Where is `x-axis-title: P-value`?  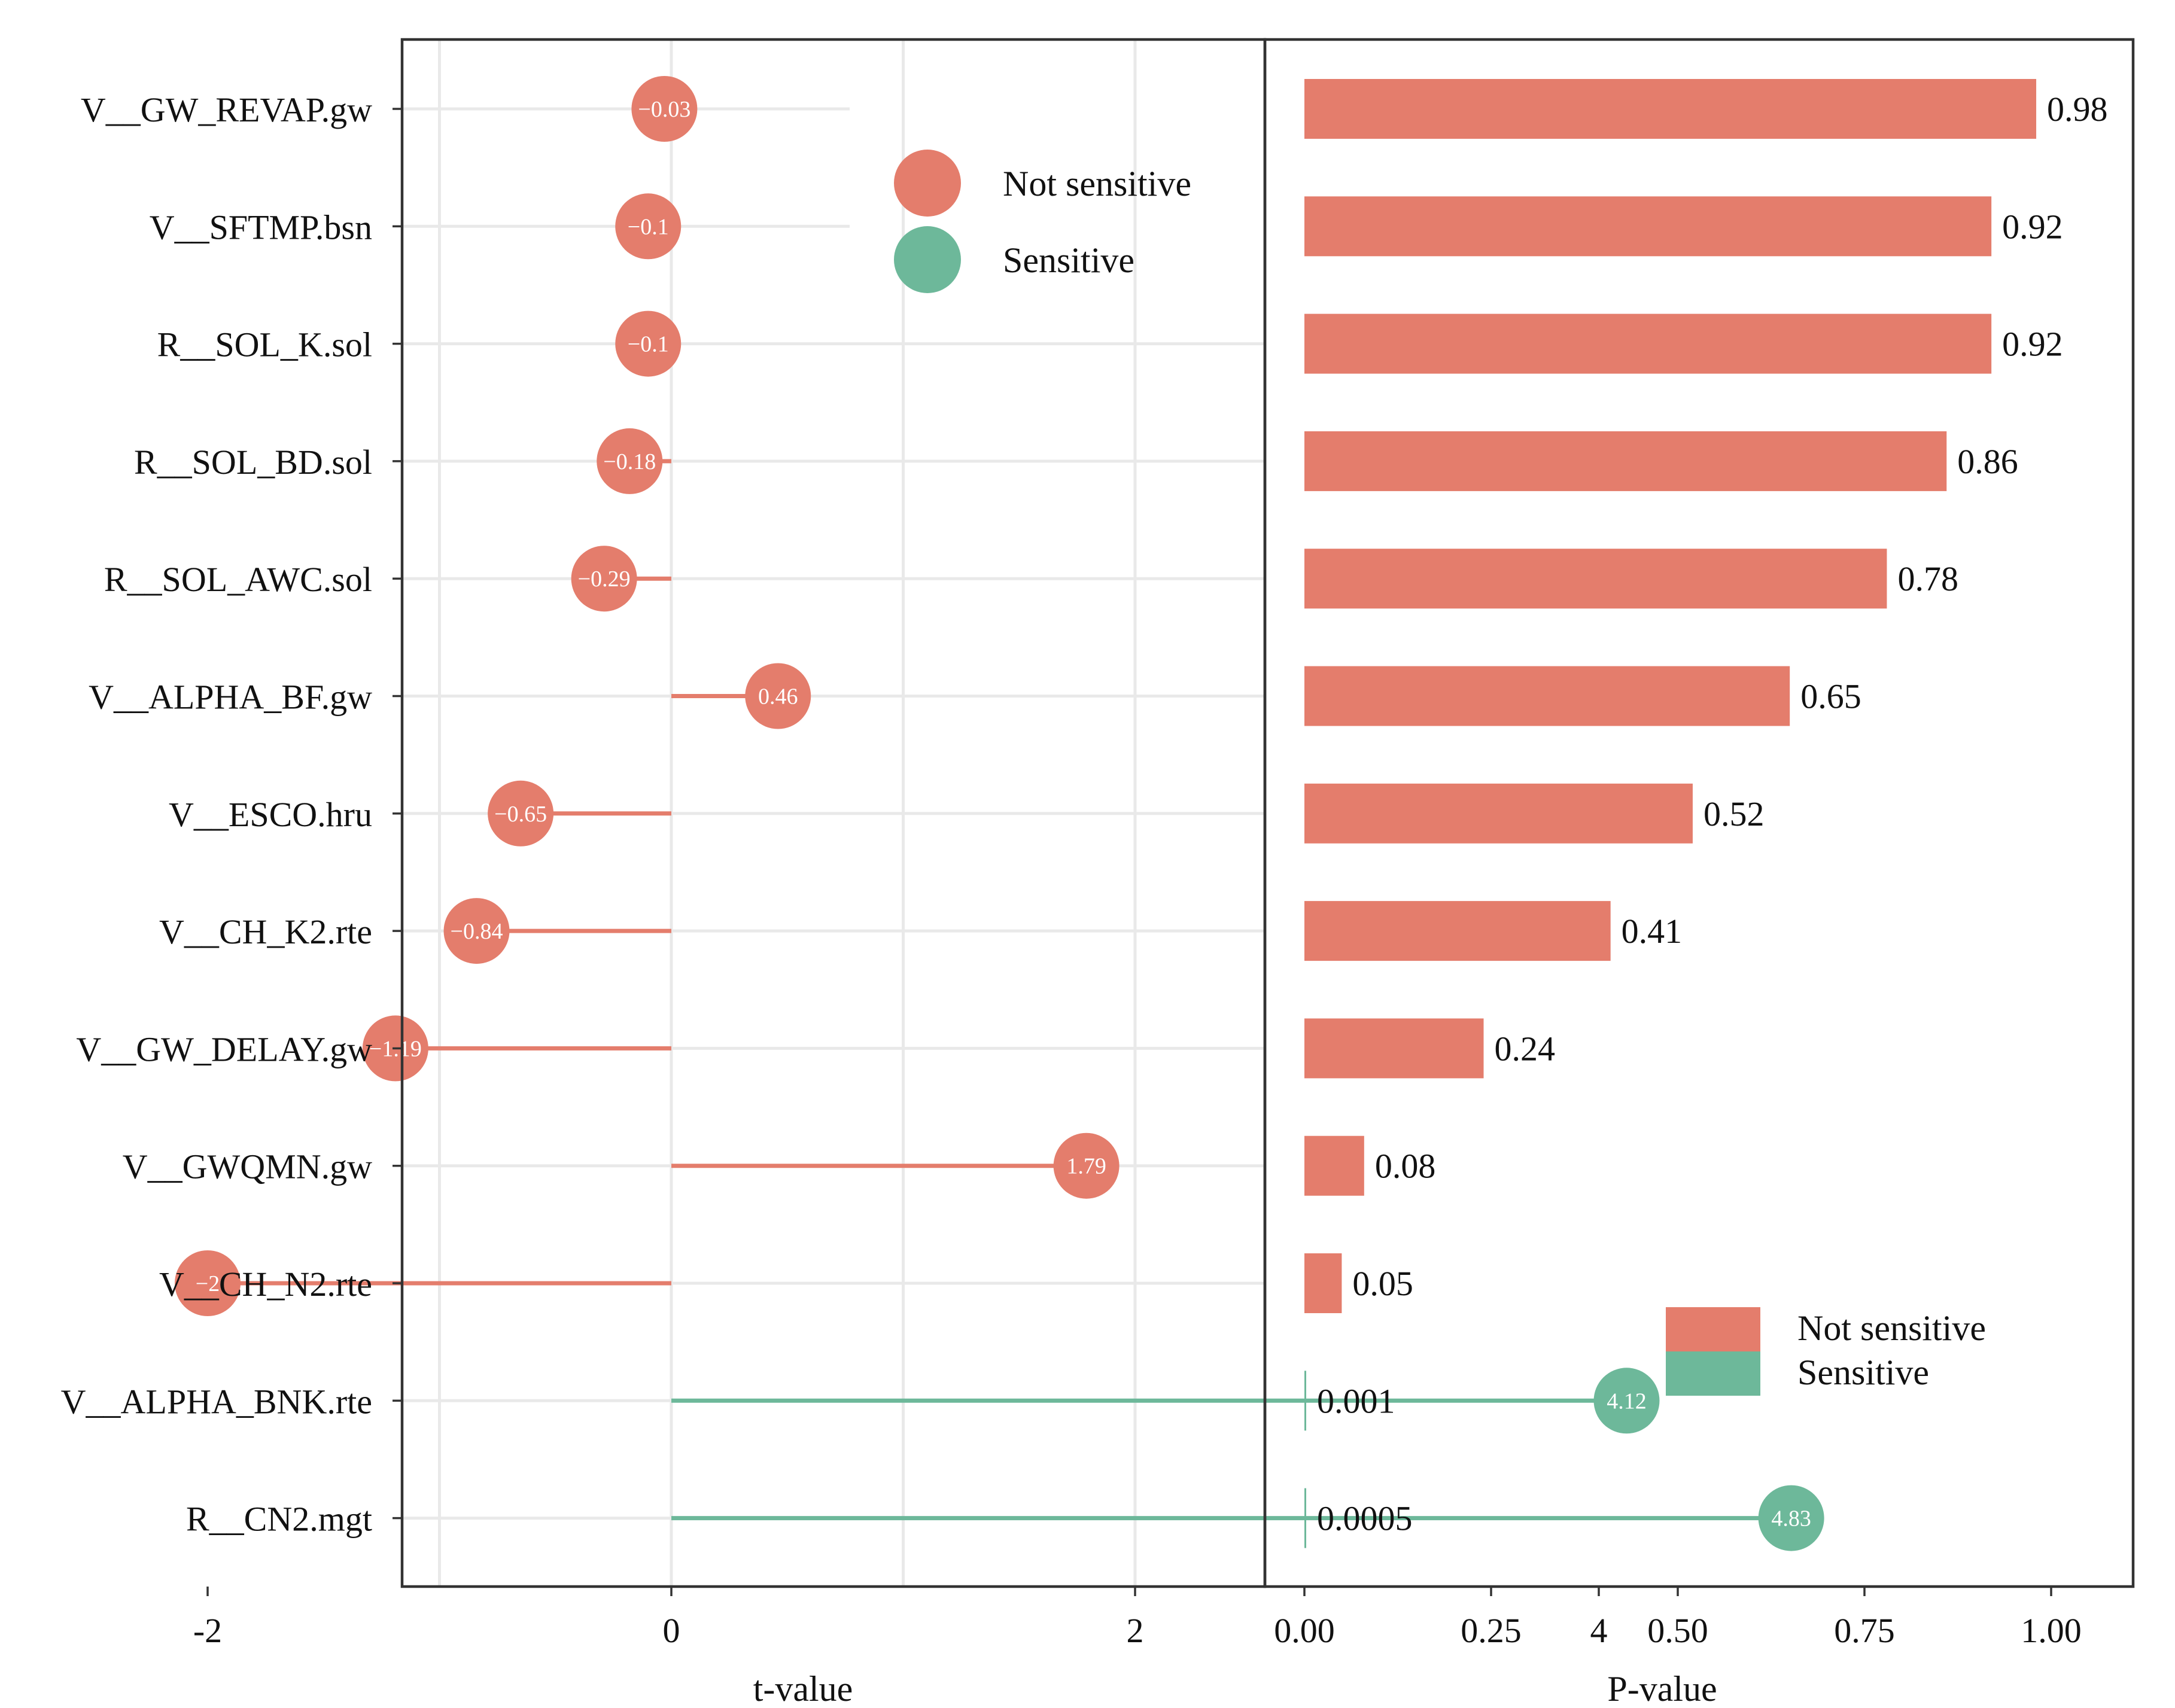 x-axis-title: P-value is located at coordinates (1662, 1689).